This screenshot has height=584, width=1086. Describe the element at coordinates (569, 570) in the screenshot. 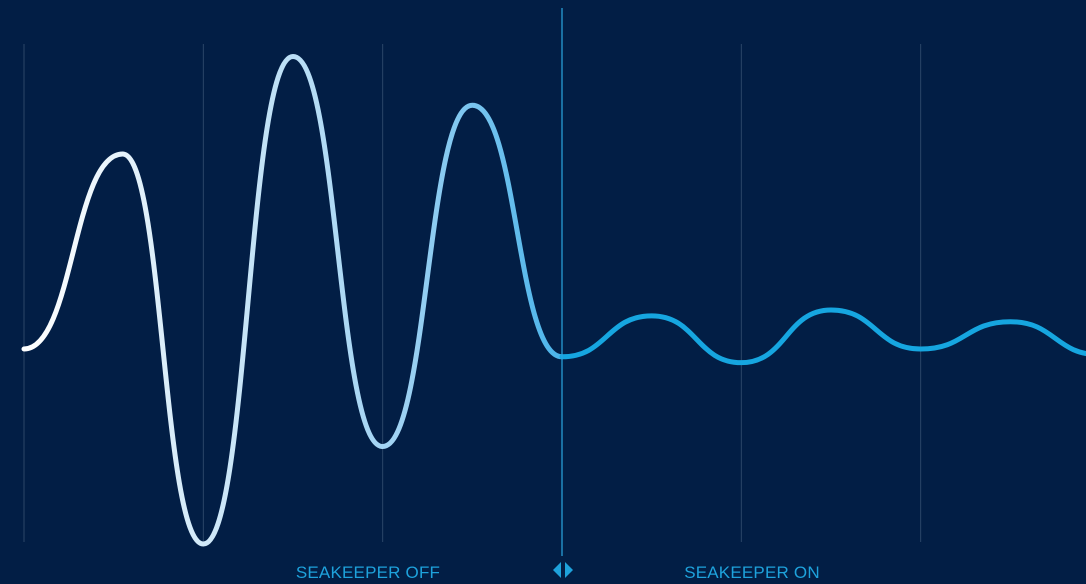

I see `right-arrow-icon` at that location.